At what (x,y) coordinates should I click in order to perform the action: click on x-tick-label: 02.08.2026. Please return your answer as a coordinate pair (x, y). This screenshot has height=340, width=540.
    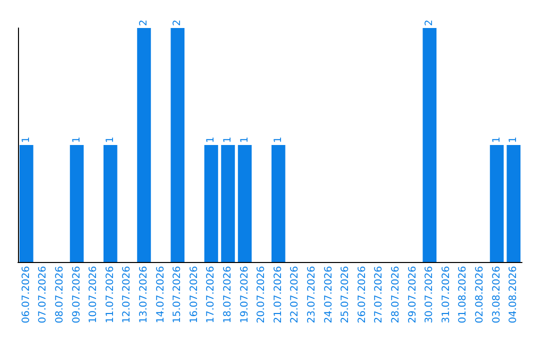
    Looking at the image, I should click on (480, 295).